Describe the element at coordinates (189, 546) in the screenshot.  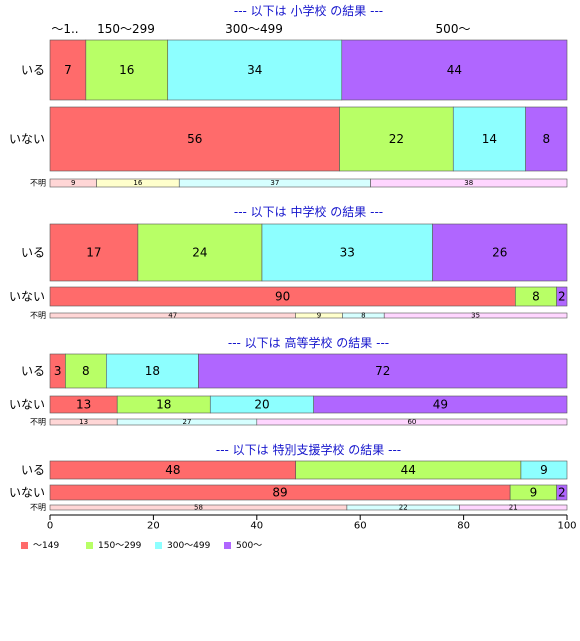
I see `legend-label: 300～499` at that location.